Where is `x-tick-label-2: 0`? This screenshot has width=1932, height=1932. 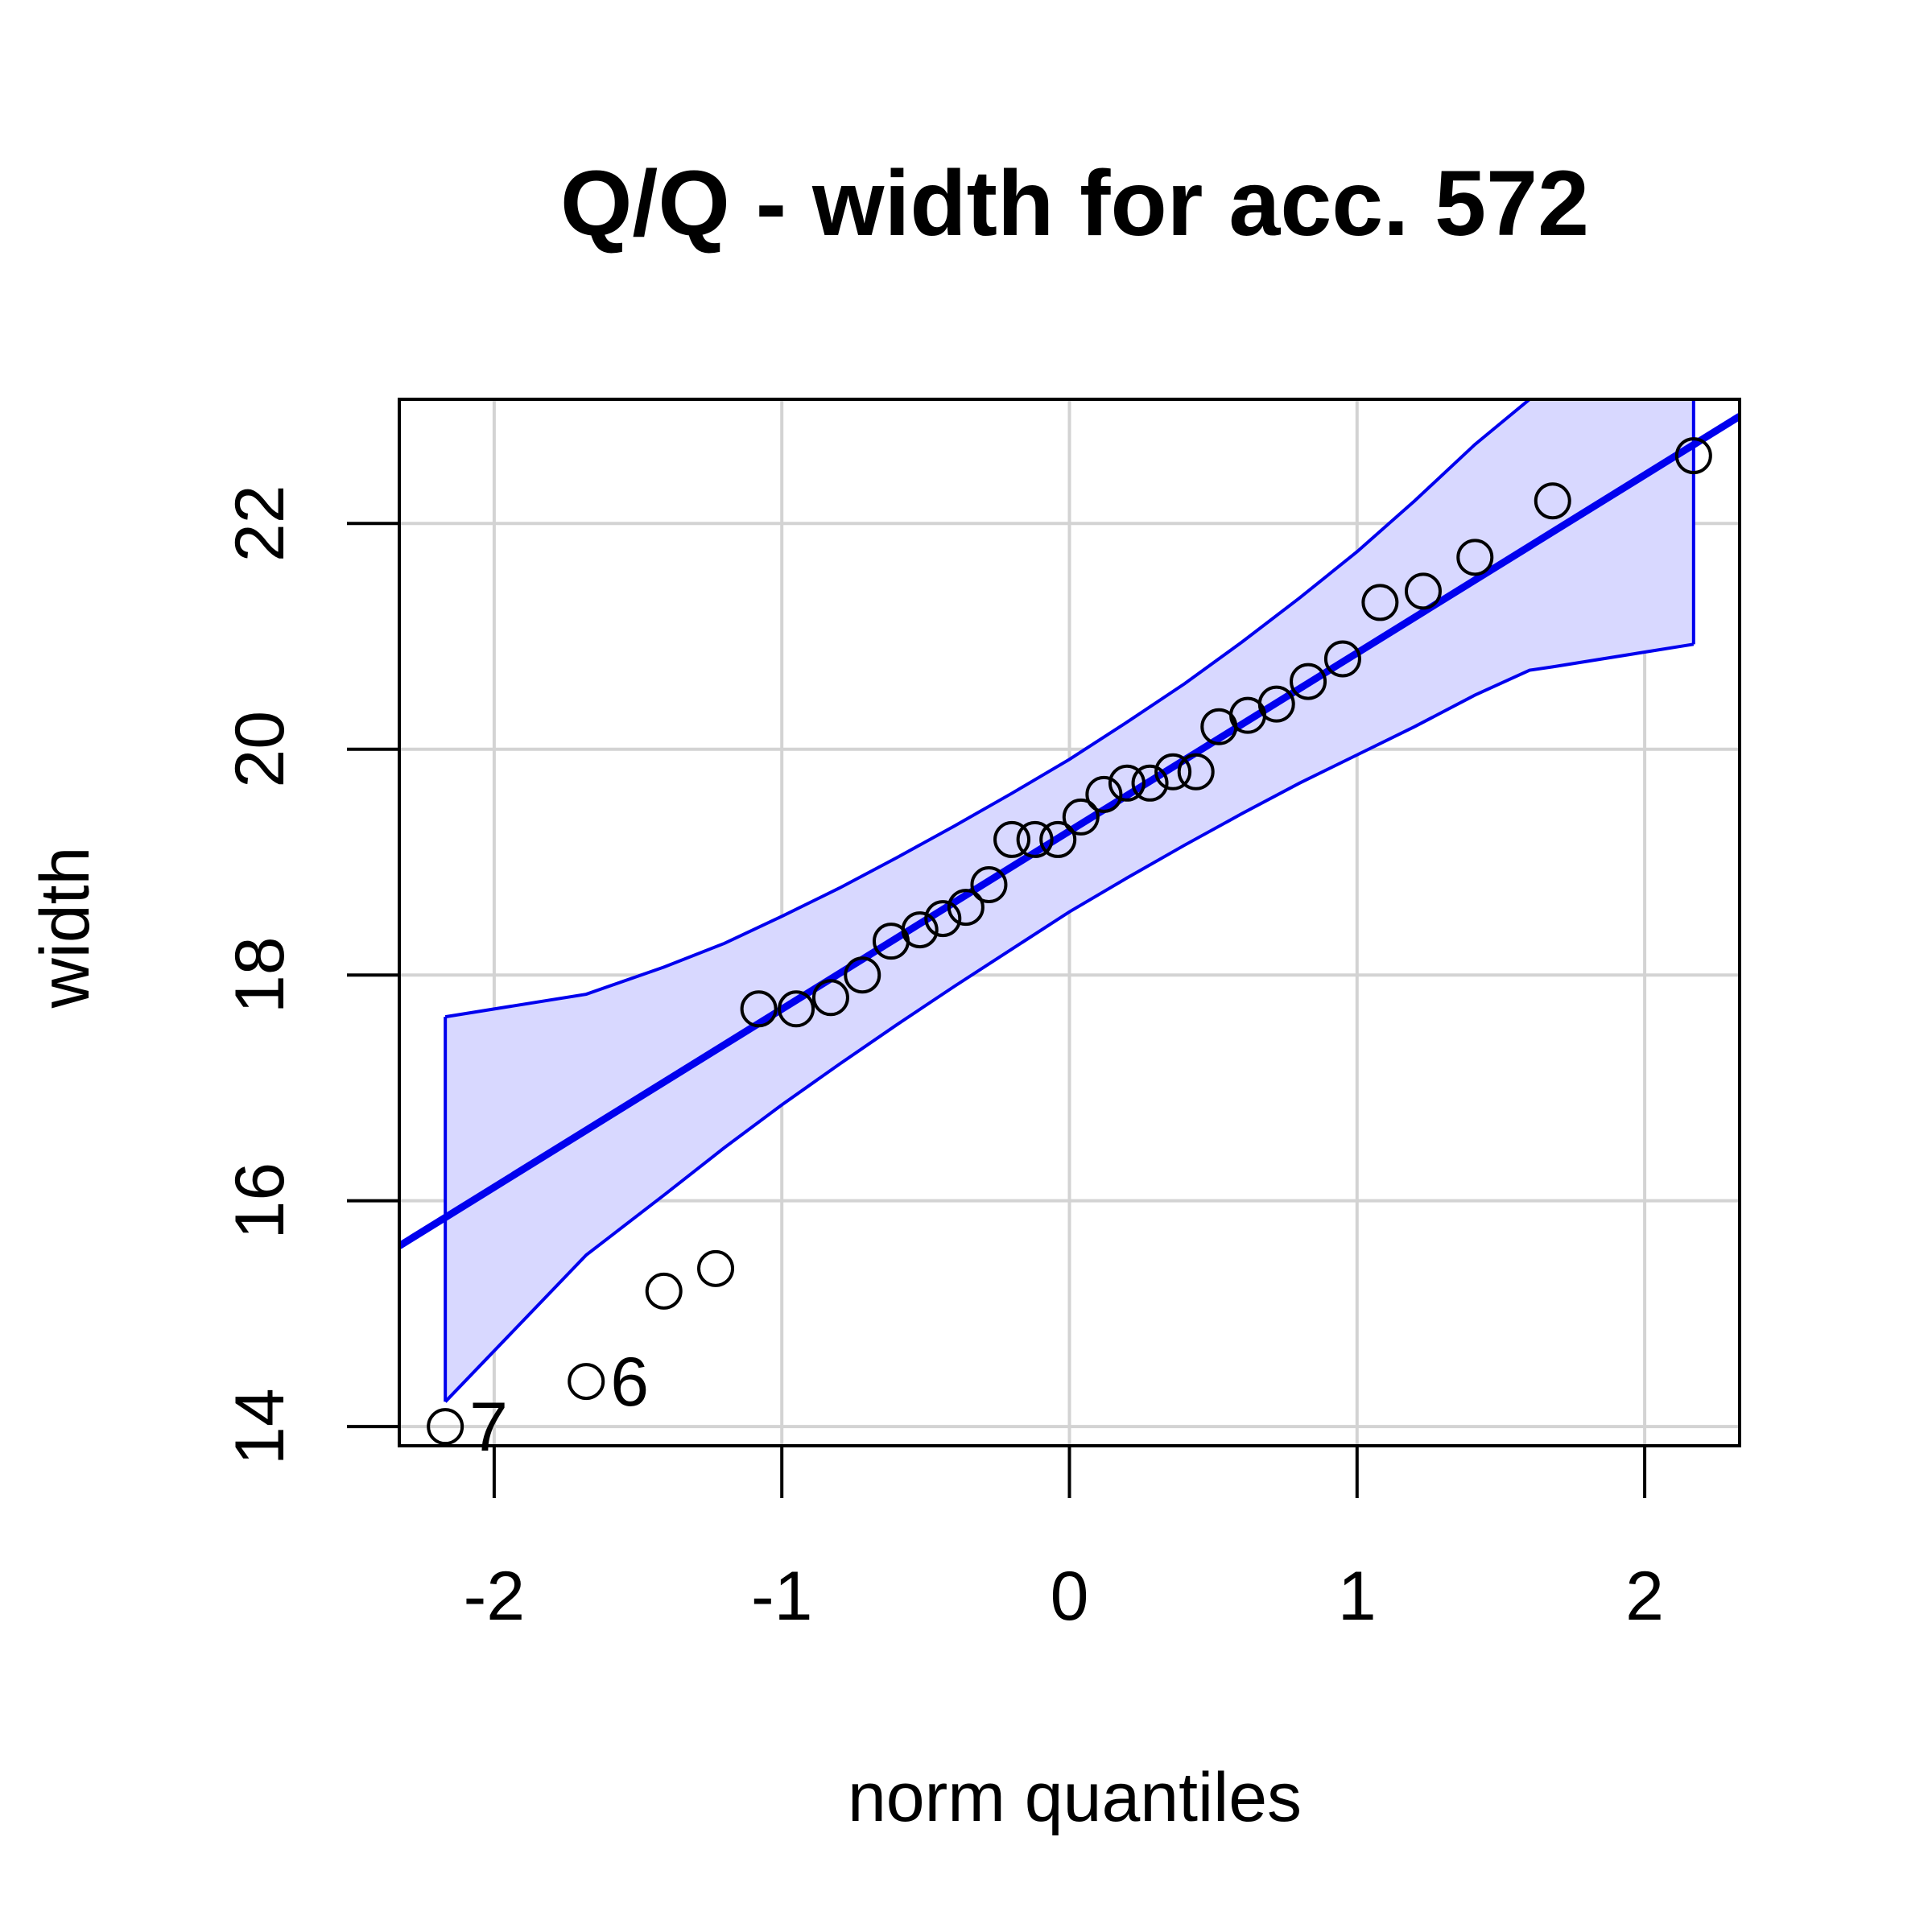
x-tick-label-2: 0 is located at coordinates (1070, 1596).